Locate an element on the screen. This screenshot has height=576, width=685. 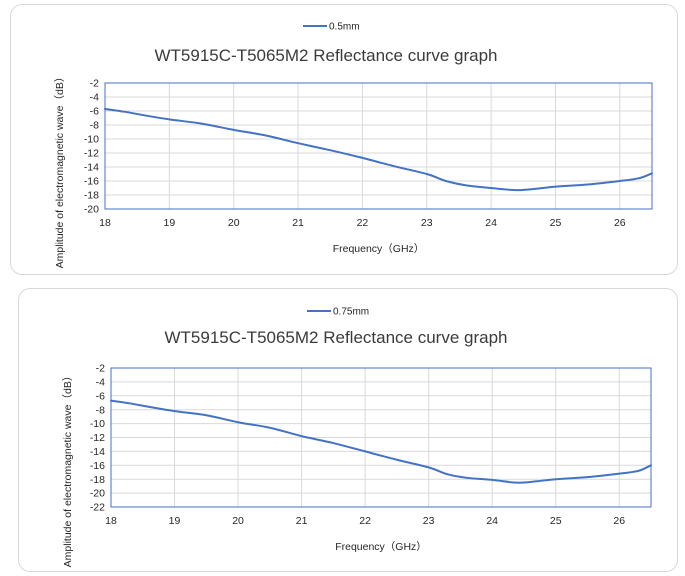
legend-label: 0.75mm is located at coordinates (351, 312).